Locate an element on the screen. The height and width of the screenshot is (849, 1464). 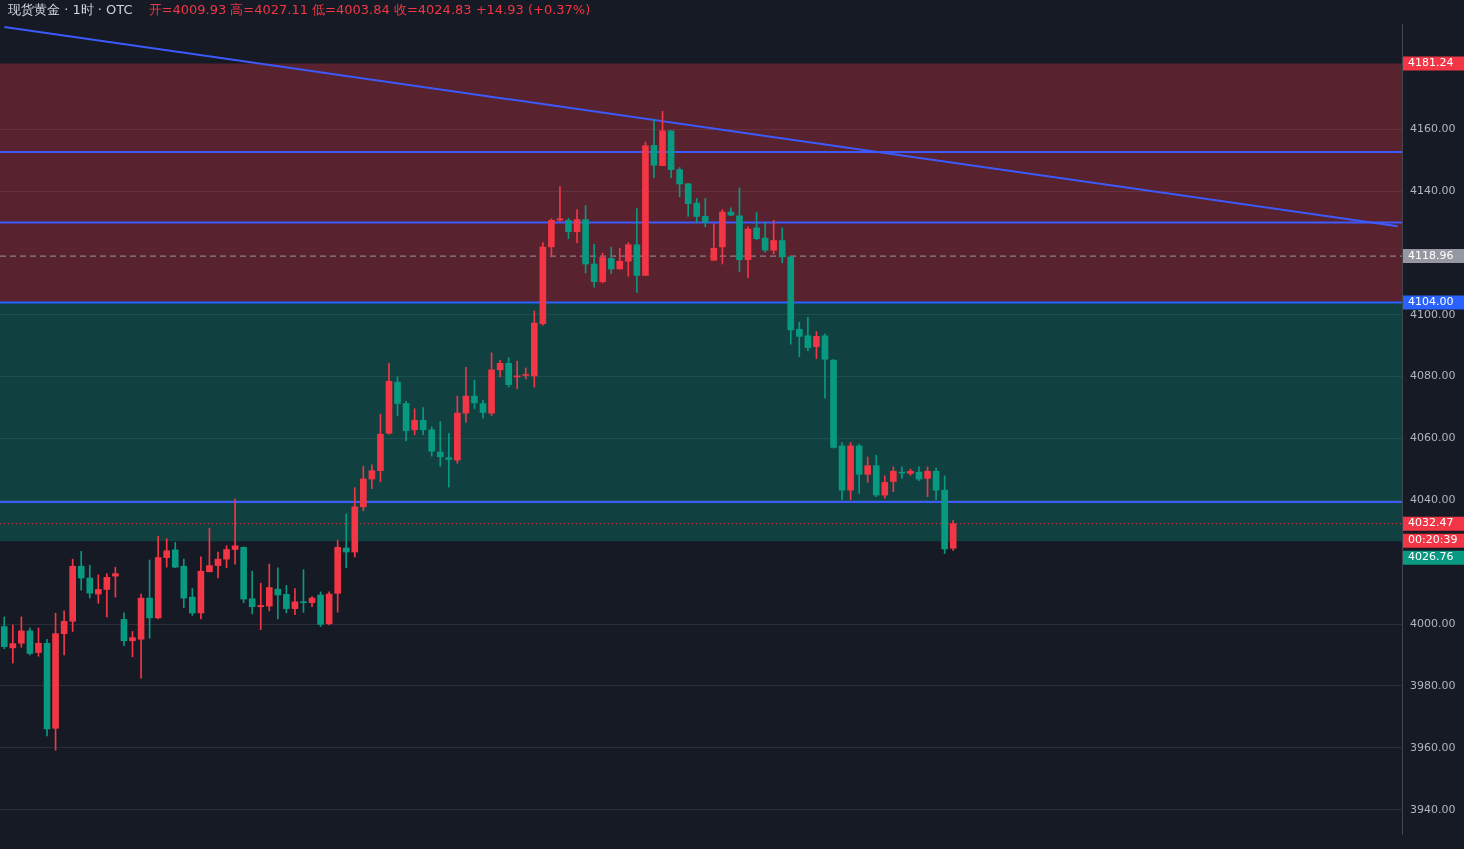
y-tick-label: 3980.00 is located at coordinates (1433, 685).